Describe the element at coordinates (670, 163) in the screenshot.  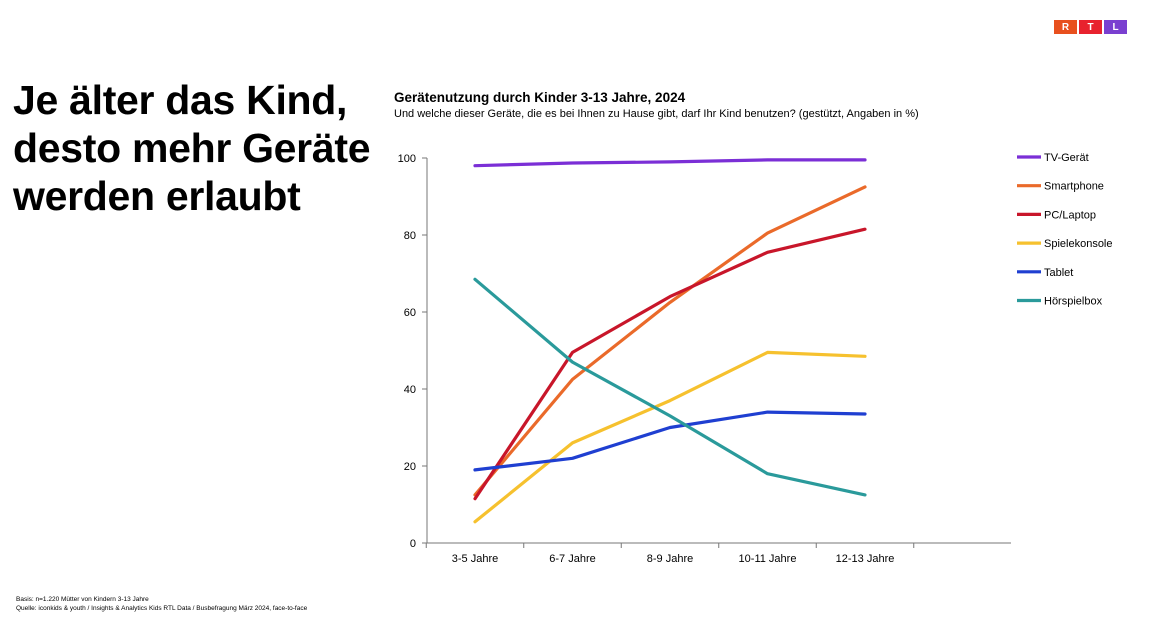
I see `series-line-tv-gerät` at that location.